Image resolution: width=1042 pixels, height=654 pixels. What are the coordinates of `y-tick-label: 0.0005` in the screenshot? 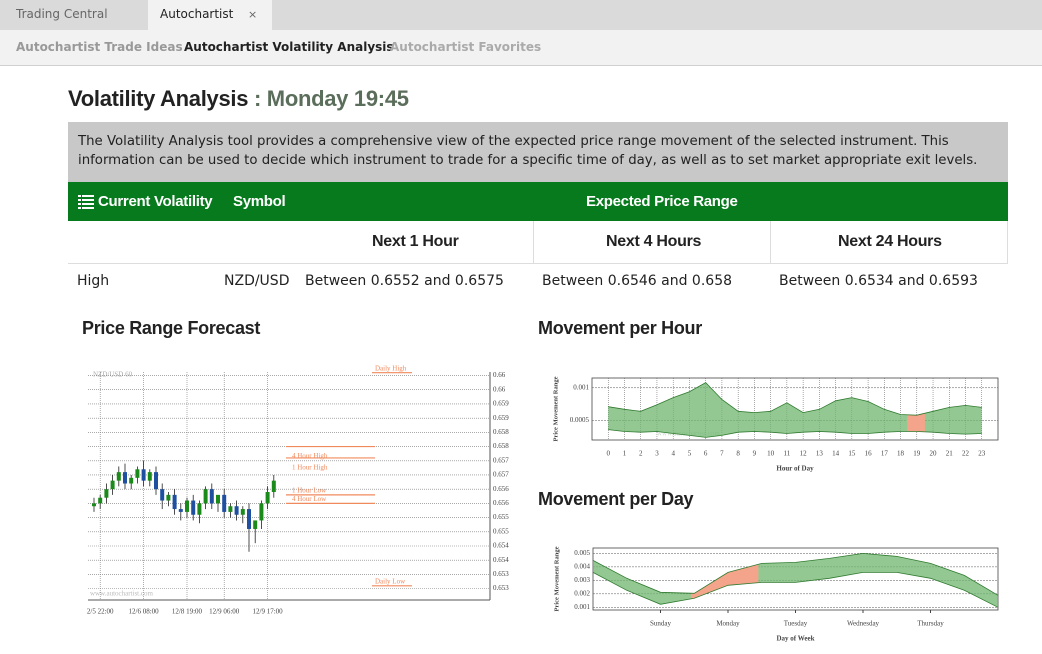 It's located at (580, 420).